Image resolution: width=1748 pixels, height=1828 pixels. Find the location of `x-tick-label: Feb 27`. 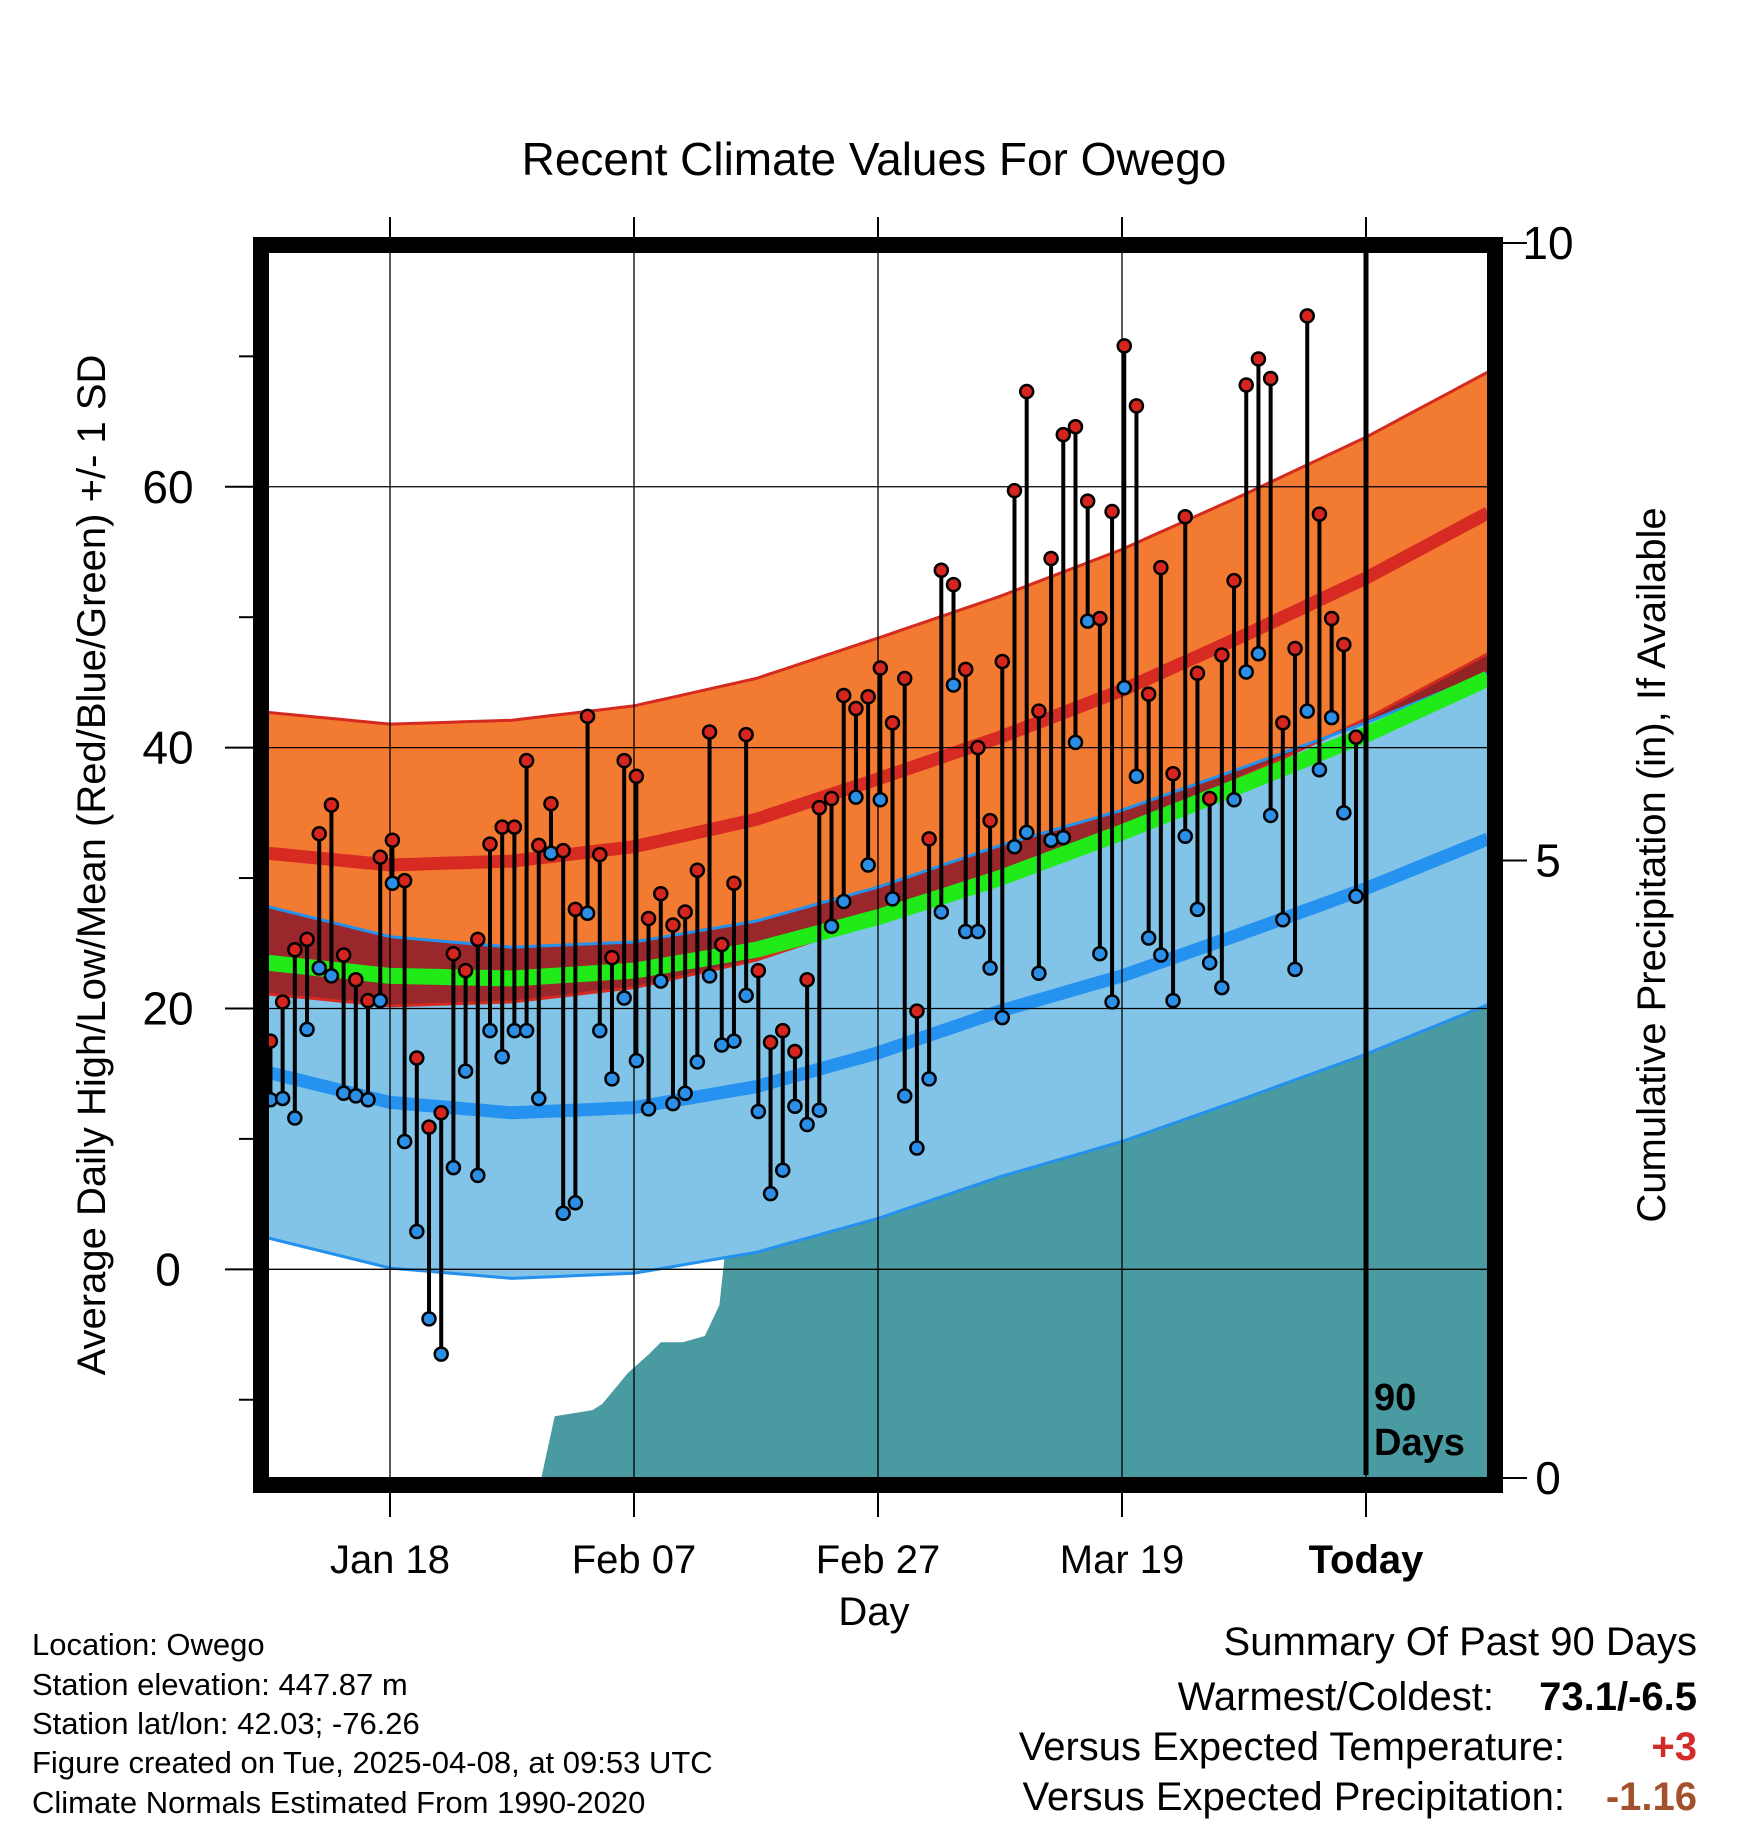

x-tick-label: Feb 27 is located at coordinates (878, 1560).